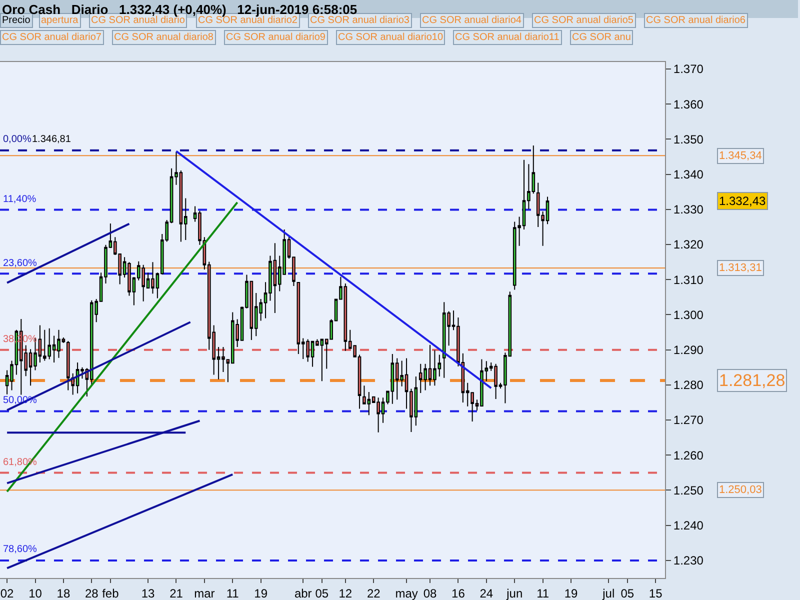 This screenshot has height=600, width=800. What do you see at coordinates (16, 20) in the screenshot?
I see `text: Precio` at bounding box center [16, 20].